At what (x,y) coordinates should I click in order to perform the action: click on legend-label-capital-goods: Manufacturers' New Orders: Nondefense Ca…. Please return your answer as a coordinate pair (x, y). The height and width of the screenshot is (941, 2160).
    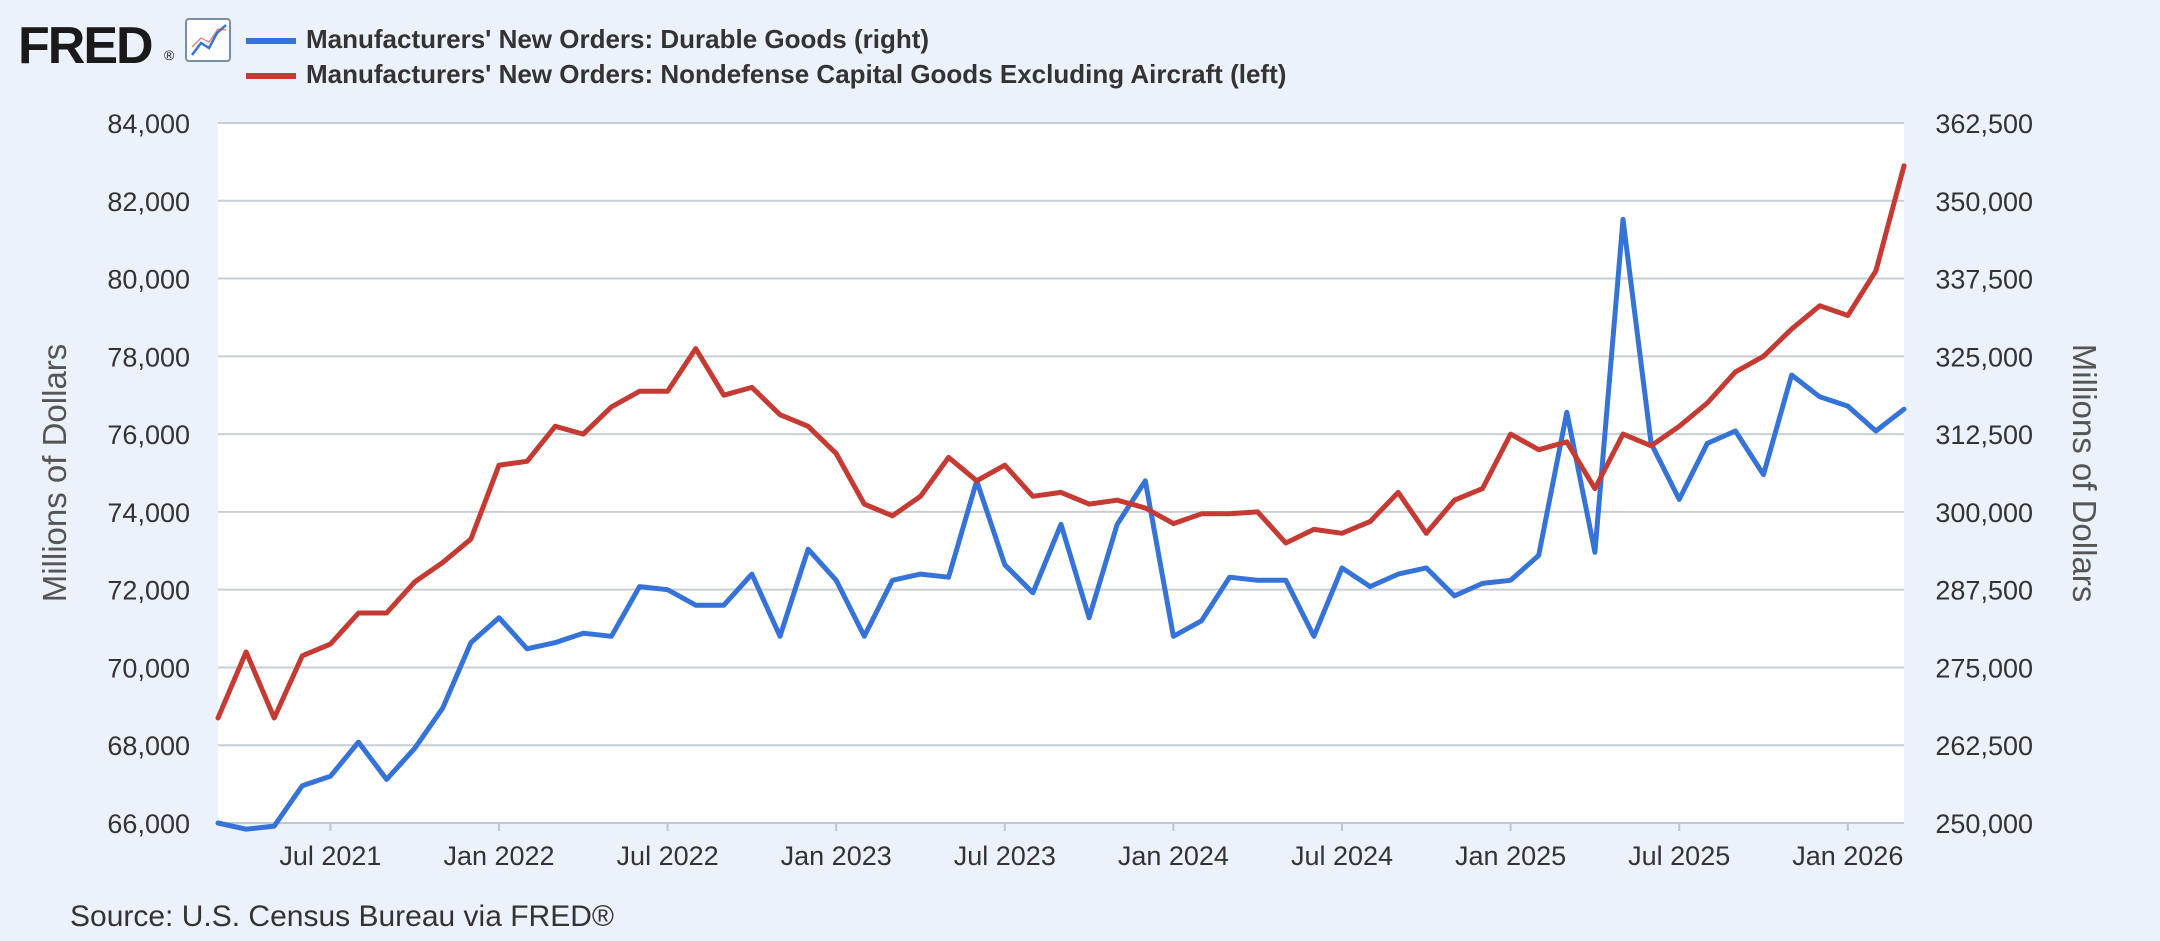
    Looking at the image, I should click on (796, 74).